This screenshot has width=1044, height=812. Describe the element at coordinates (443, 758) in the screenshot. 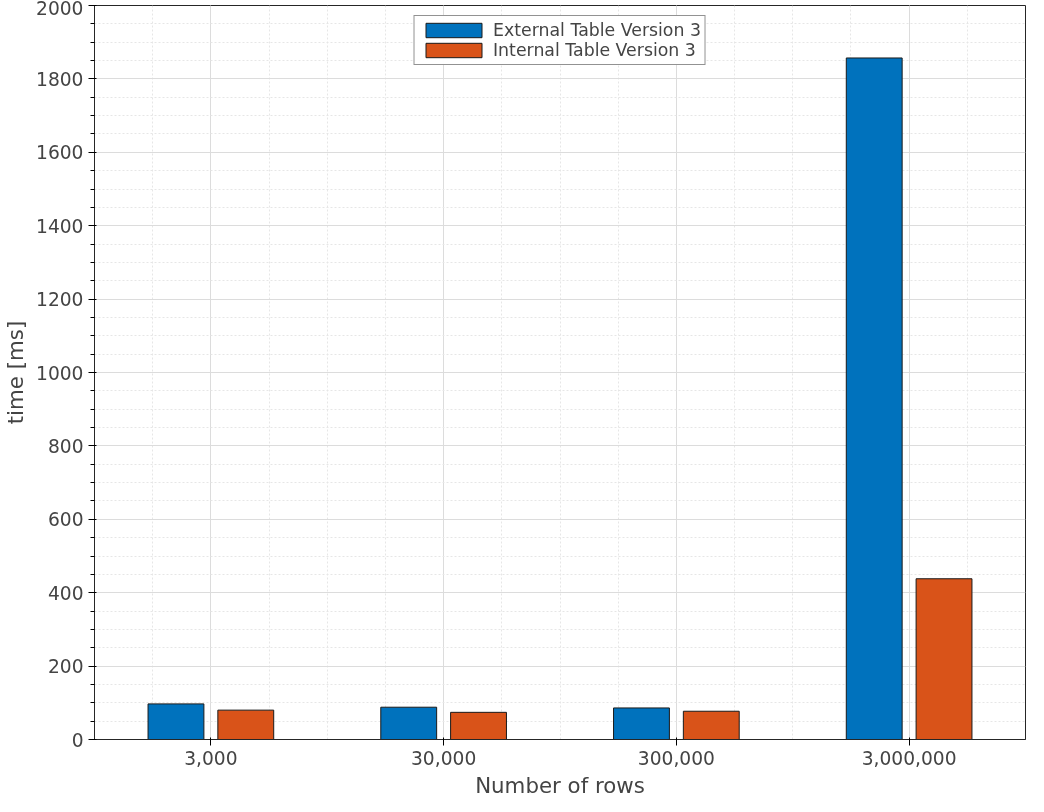

I see `x-tick-label: 30,000` at that location.